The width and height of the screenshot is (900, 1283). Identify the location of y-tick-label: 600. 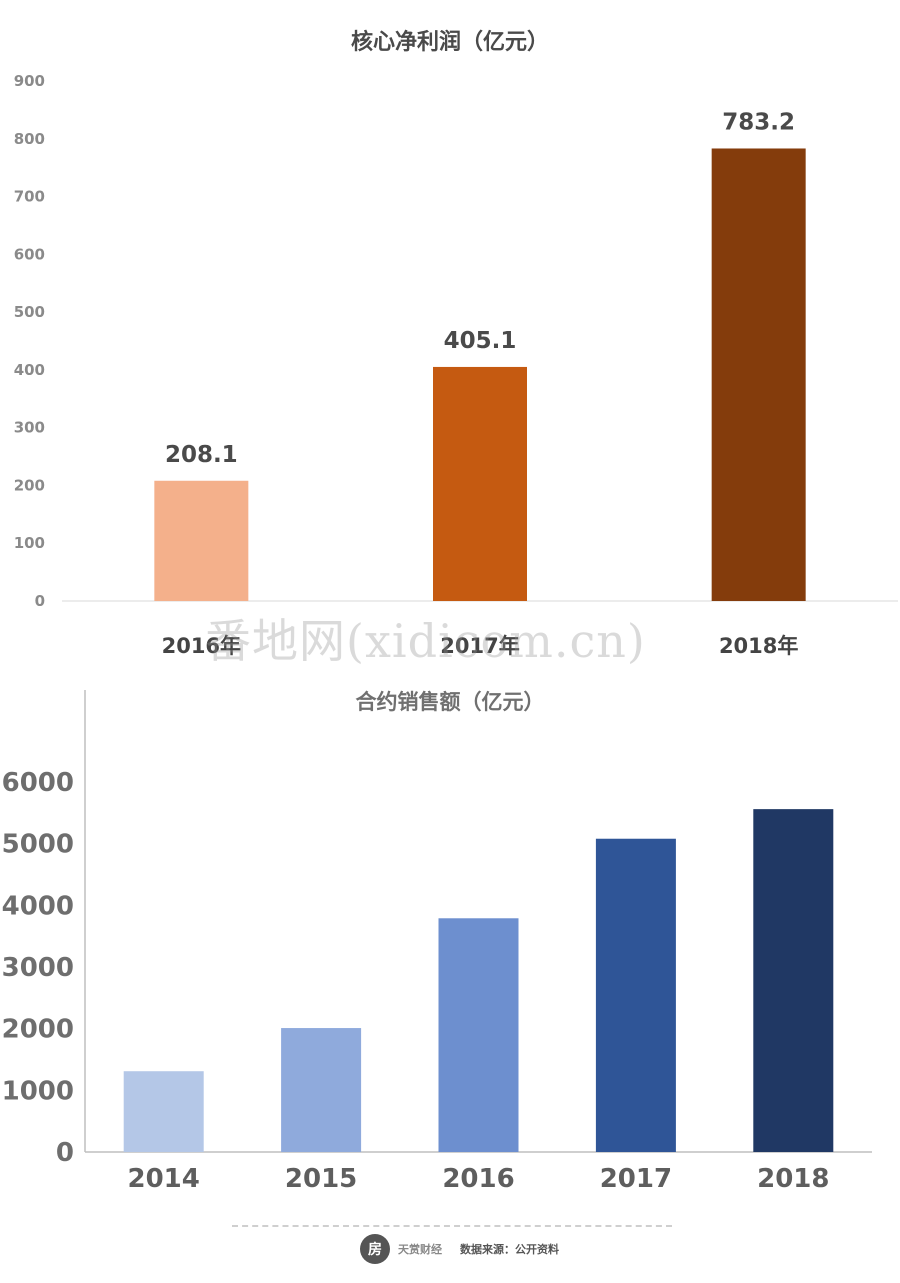
(29, 254).